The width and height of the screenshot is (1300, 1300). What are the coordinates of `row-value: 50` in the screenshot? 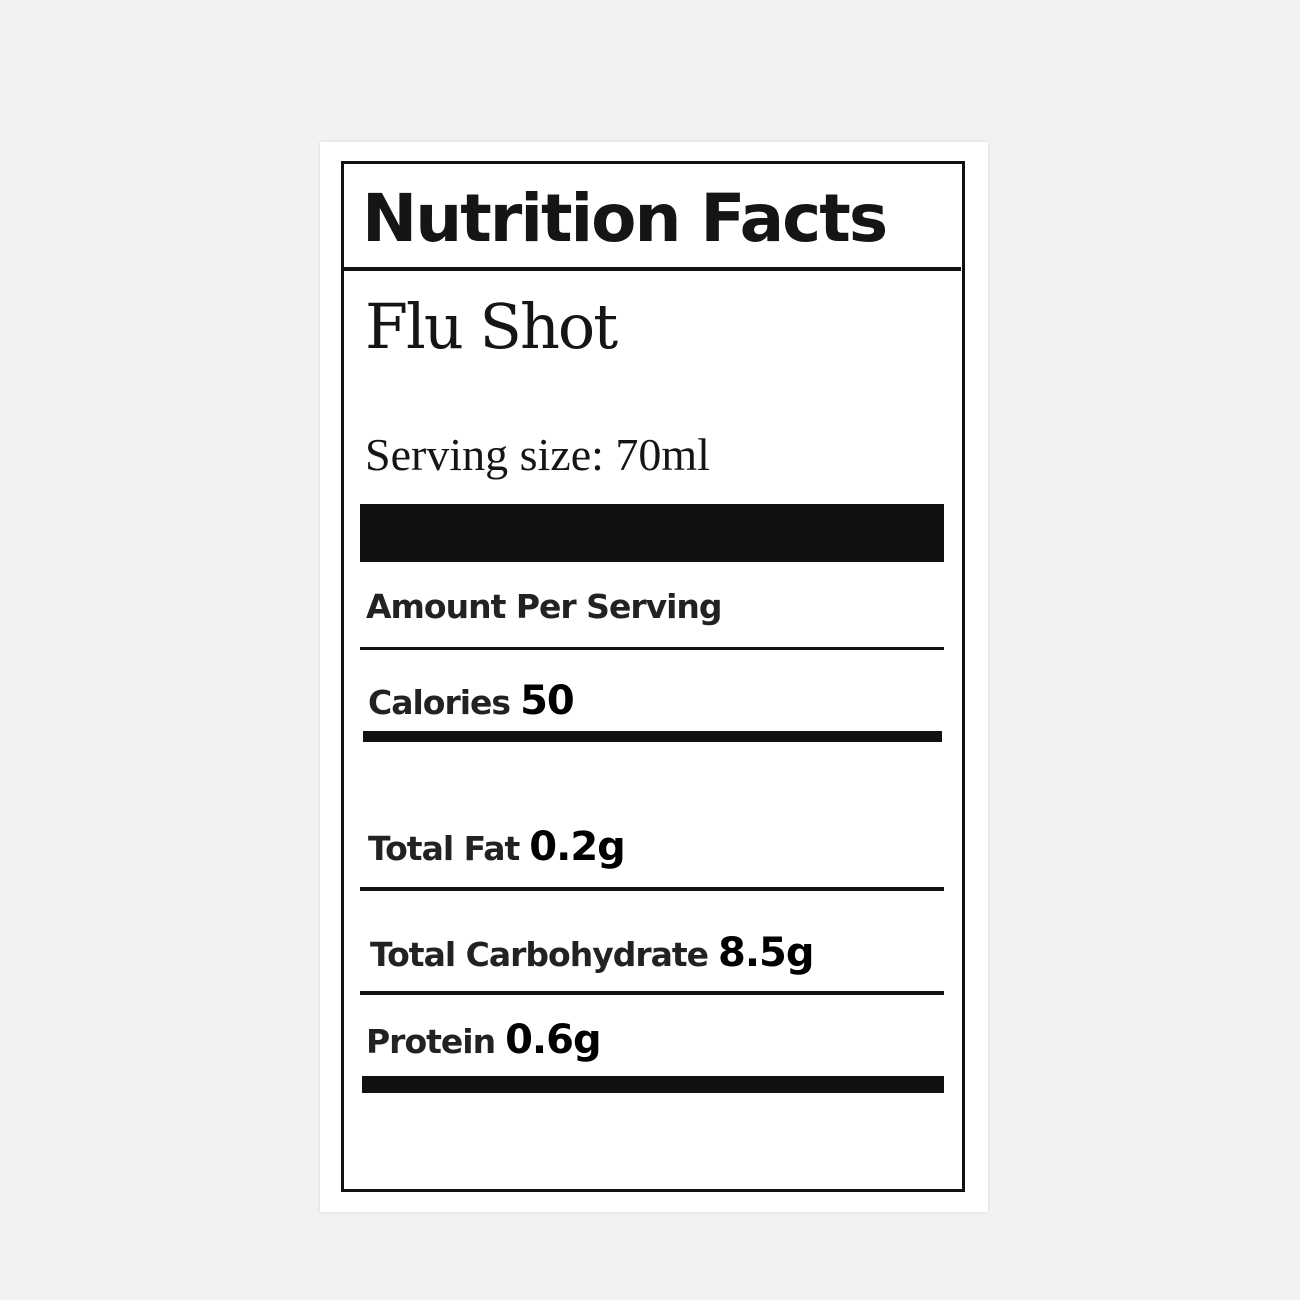 It's located at (547, 701).